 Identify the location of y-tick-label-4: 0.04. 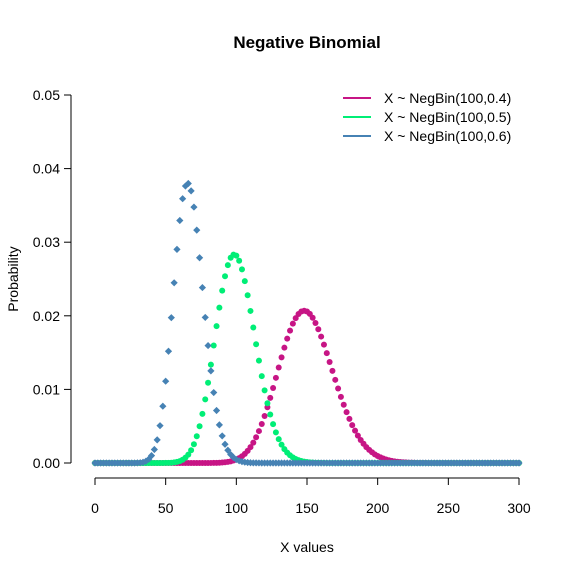
(46, 169).